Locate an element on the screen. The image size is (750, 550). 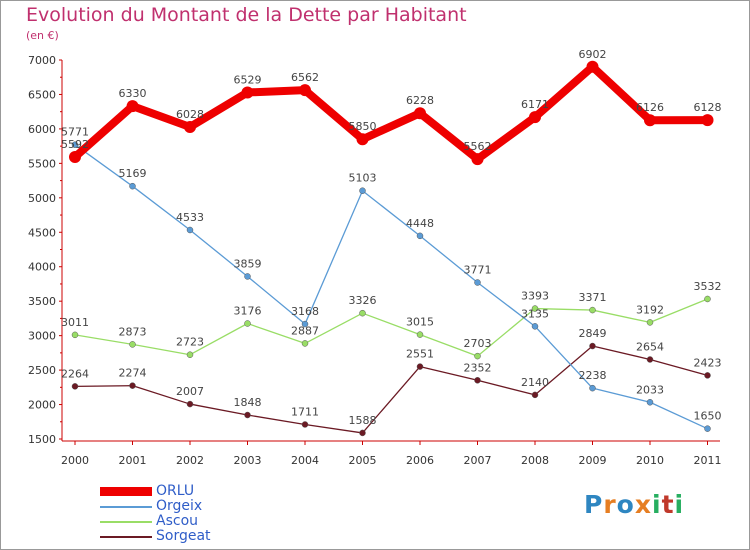
data-label-orlu: 5592 is located at coordinates (75, 144).